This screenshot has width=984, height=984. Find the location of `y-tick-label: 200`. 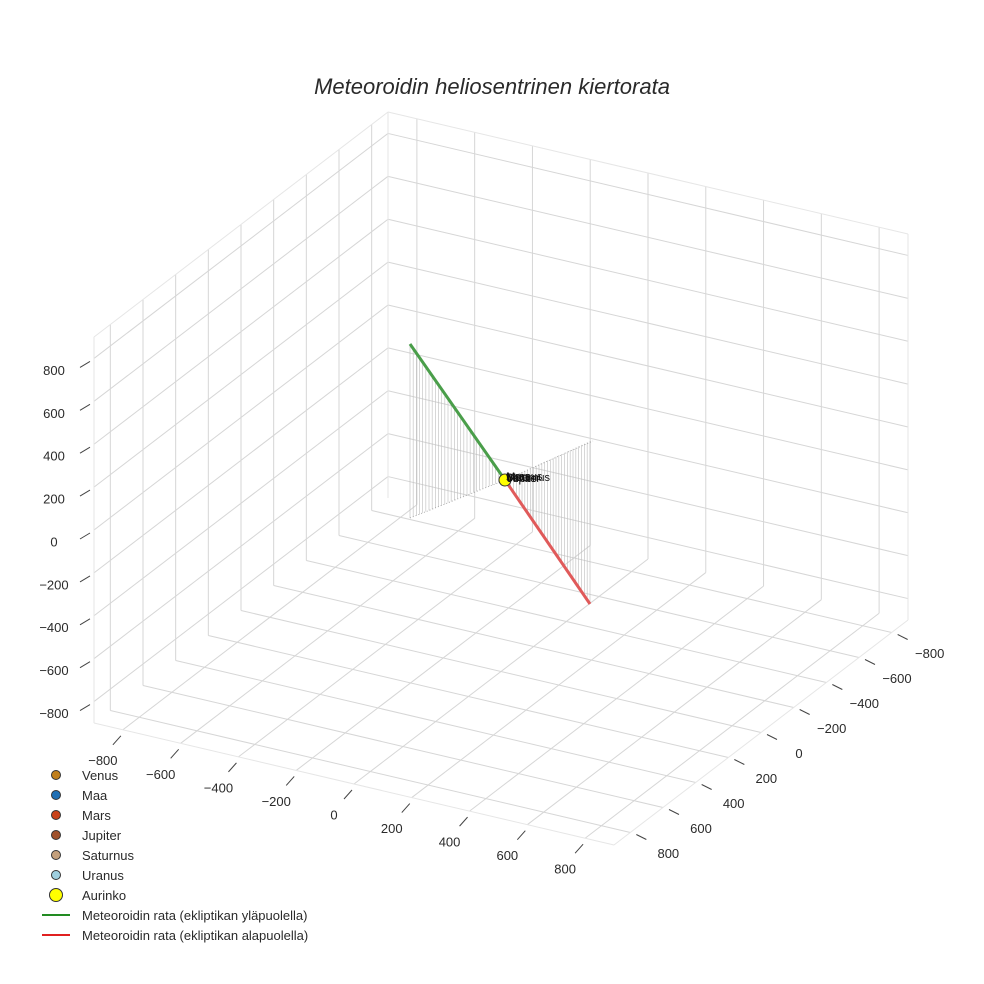

y-tick-label: 200 is located at coordinates (766, 778).